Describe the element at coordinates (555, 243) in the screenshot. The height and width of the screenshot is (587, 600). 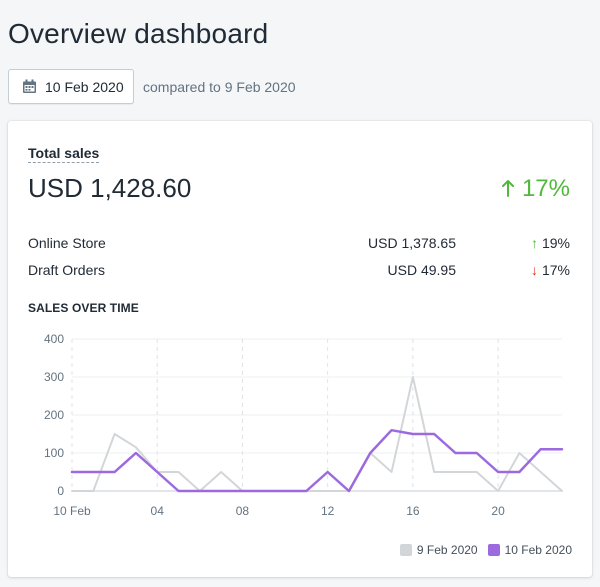
I see `breakdown-change-value: 19%` at that location.